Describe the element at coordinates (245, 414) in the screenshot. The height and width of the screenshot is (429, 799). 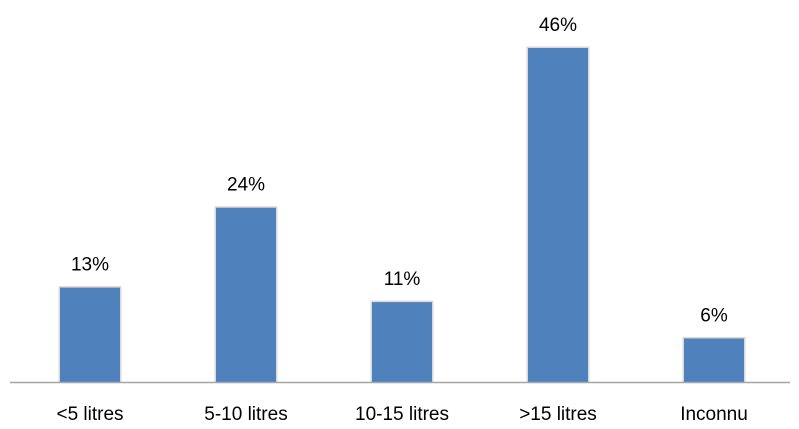
I see `category-label: 5-10 litres` at that location.